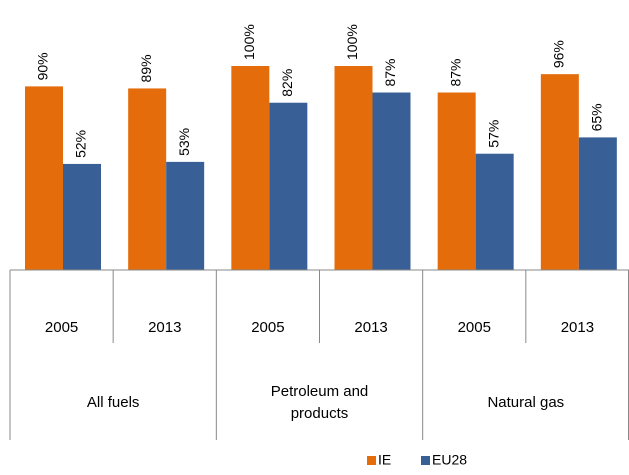  I want to click on legend-label: IE, so click(384, 460).